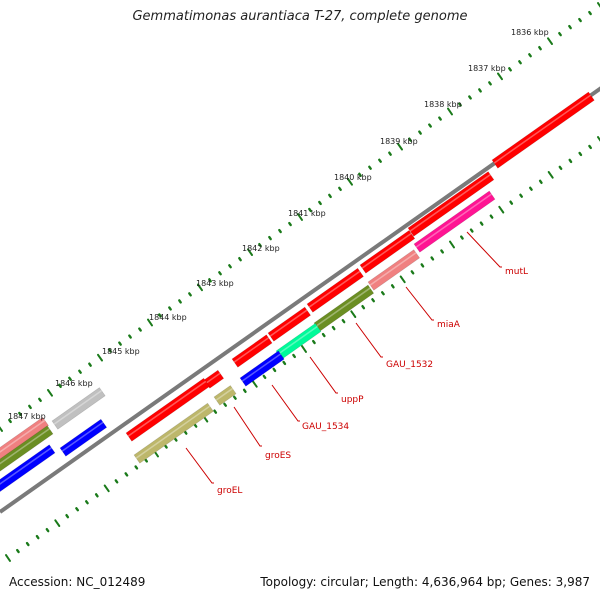 This screenshot has height=600, width=600. What do you see at coordinates (261, 248) in the screenshot?
I see `kbp-label: 1842 kbp` at bounding box center [261, 248].